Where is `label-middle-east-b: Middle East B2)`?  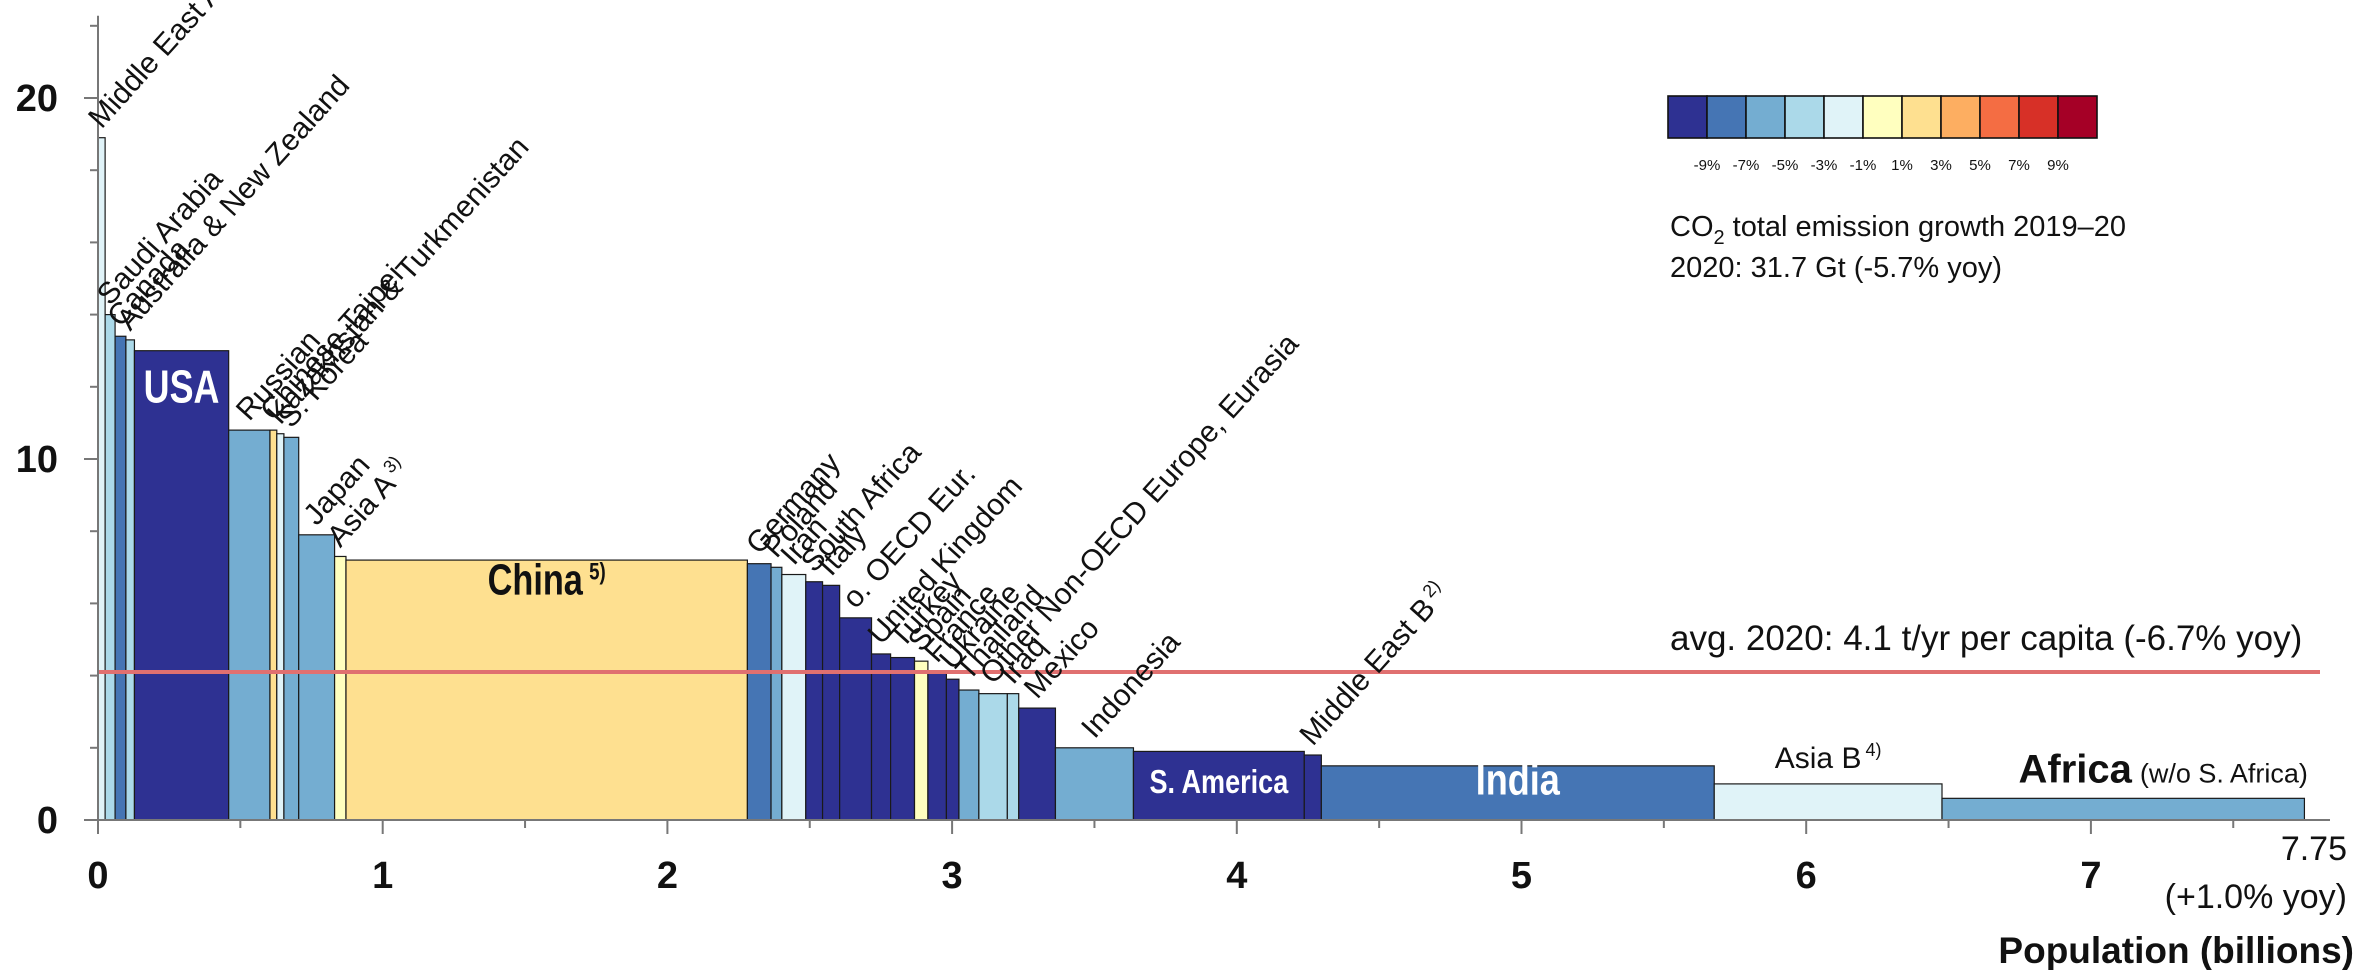
label-middle-east-b: Middle East B2) is located at coordinates (1373, 664).